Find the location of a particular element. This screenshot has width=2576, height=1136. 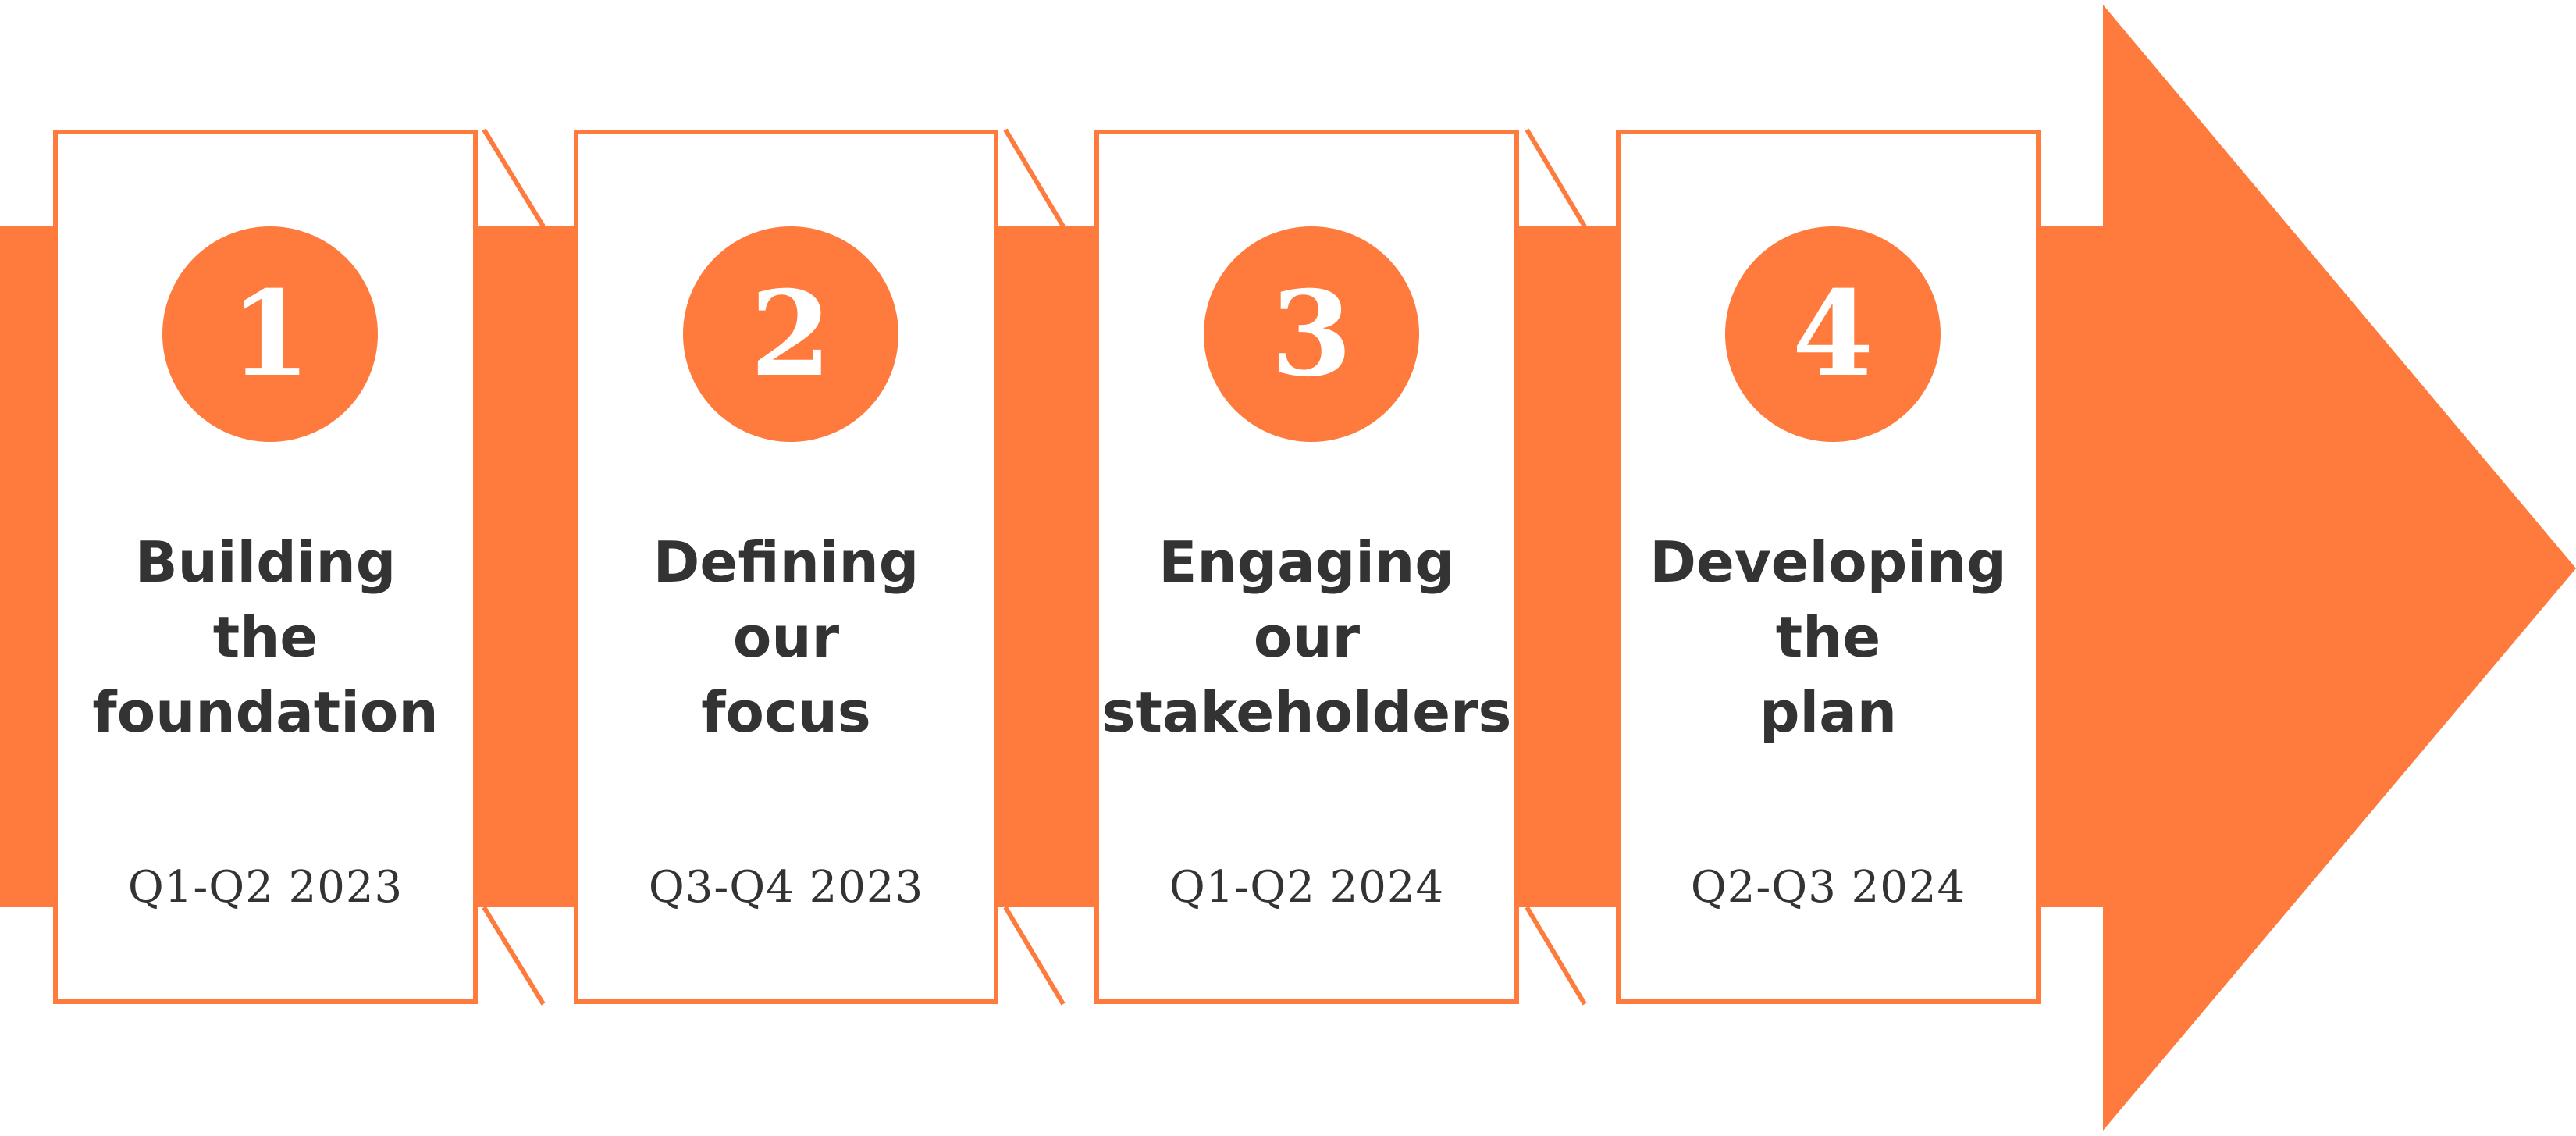

step-title: Developing the plan is located at coordinates (1828, 637).